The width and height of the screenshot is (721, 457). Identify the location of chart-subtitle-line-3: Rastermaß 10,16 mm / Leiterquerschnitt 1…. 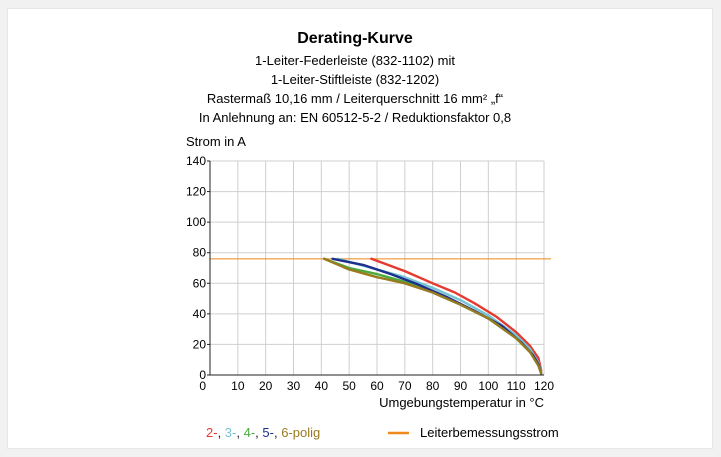
(355, 98).